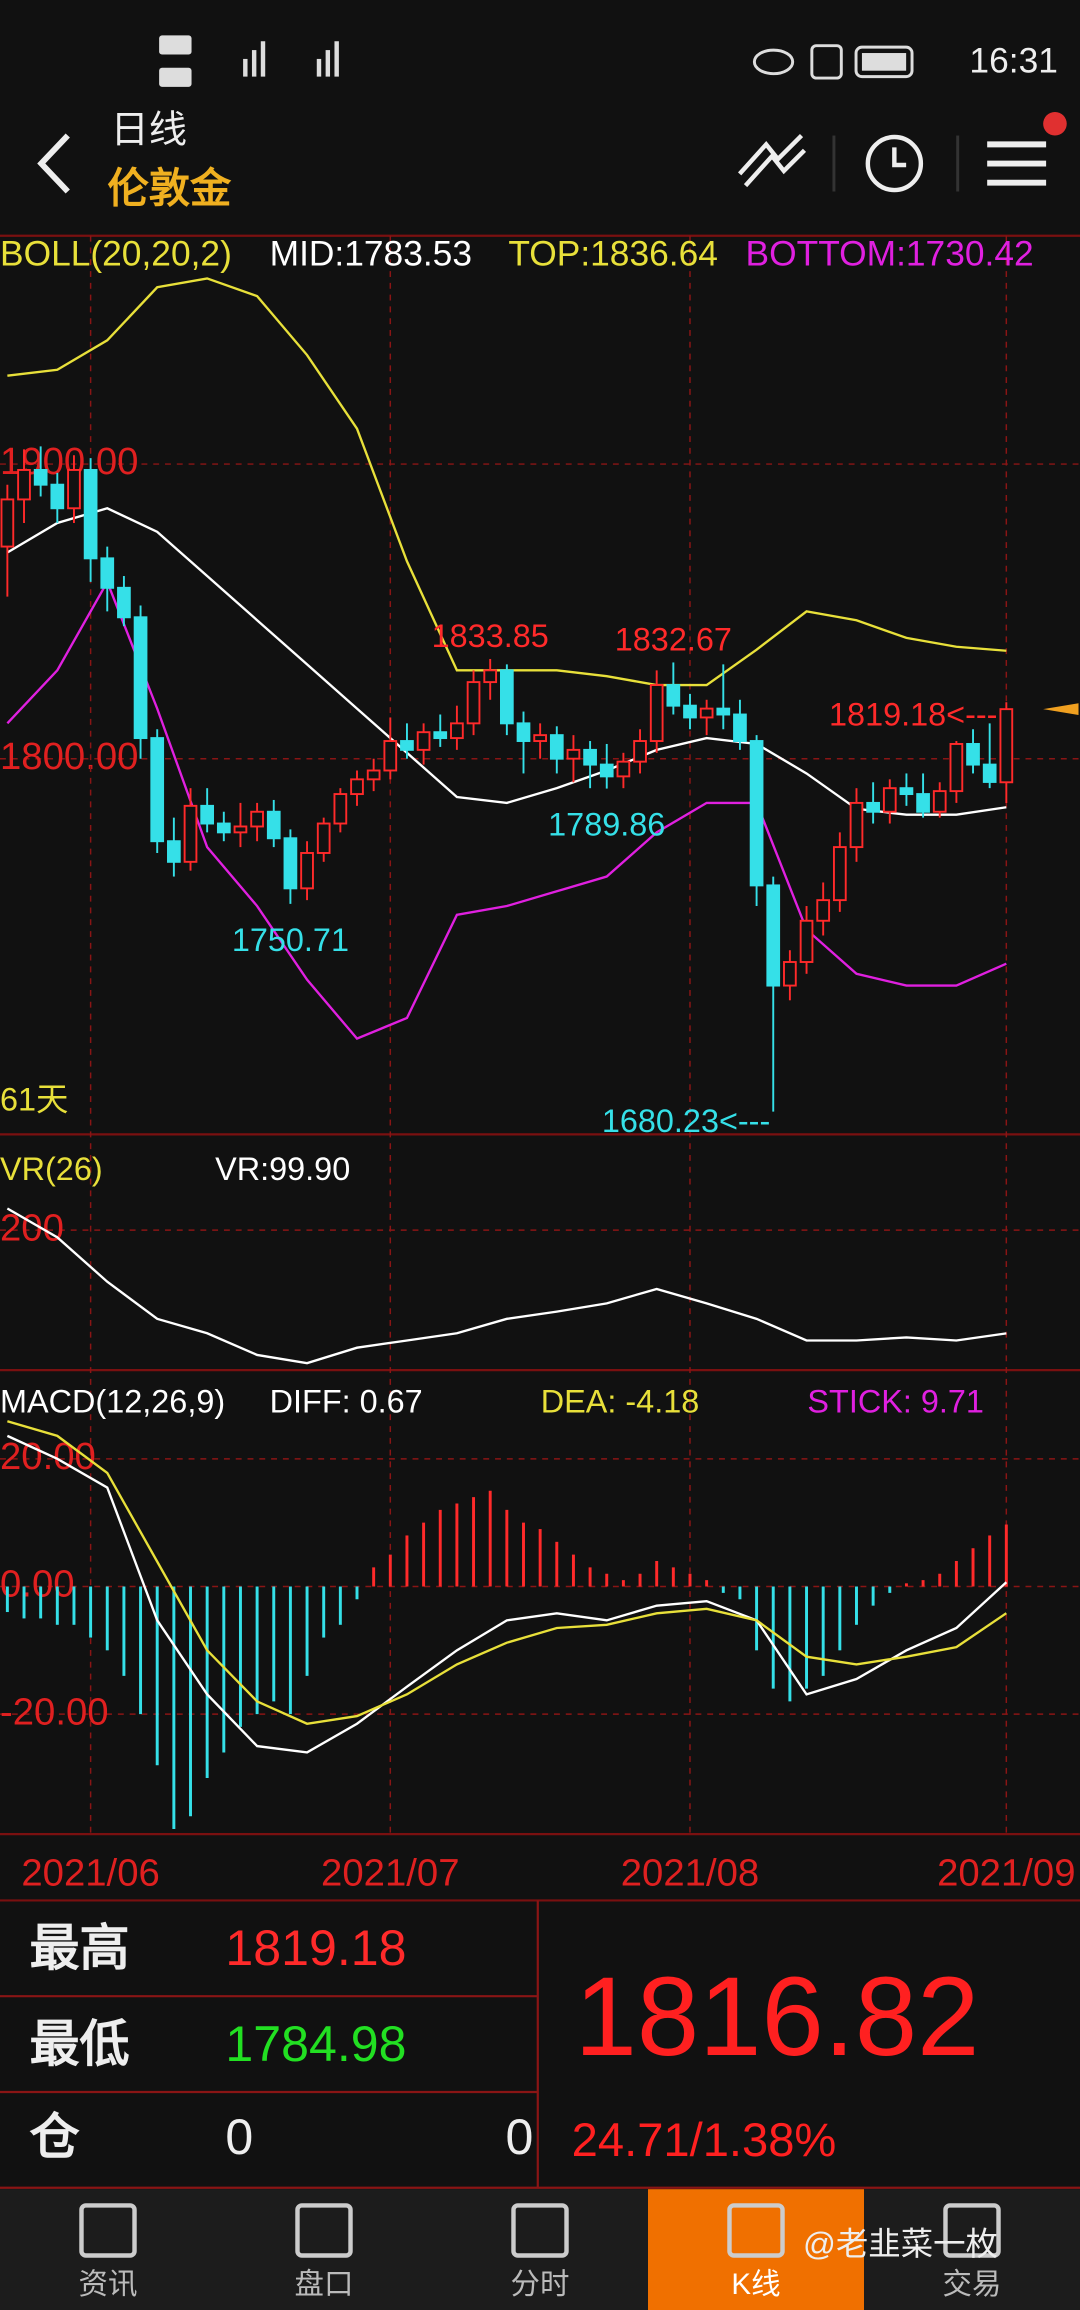 This screenshot has width=1080, height=2310. What do you see at coordinates (899, 157) in the screenshot?
I see `clock-hand` at bounding box center [899, 157].